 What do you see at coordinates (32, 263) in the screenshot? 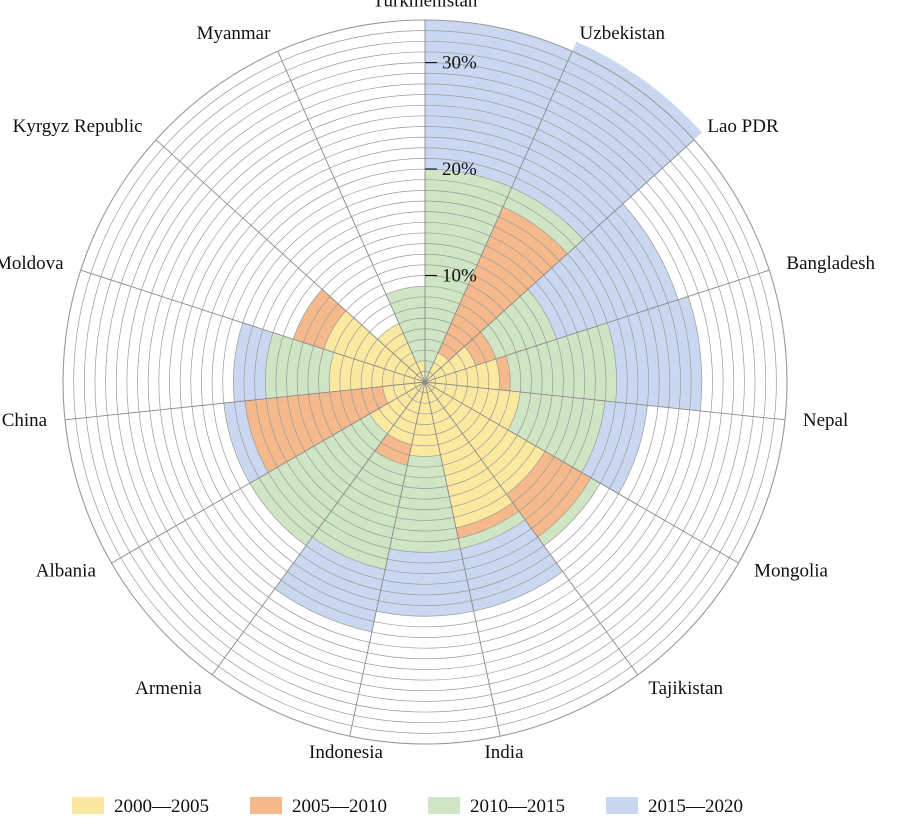
I see `category-label: Moldova` at bounding box center [32, 263].